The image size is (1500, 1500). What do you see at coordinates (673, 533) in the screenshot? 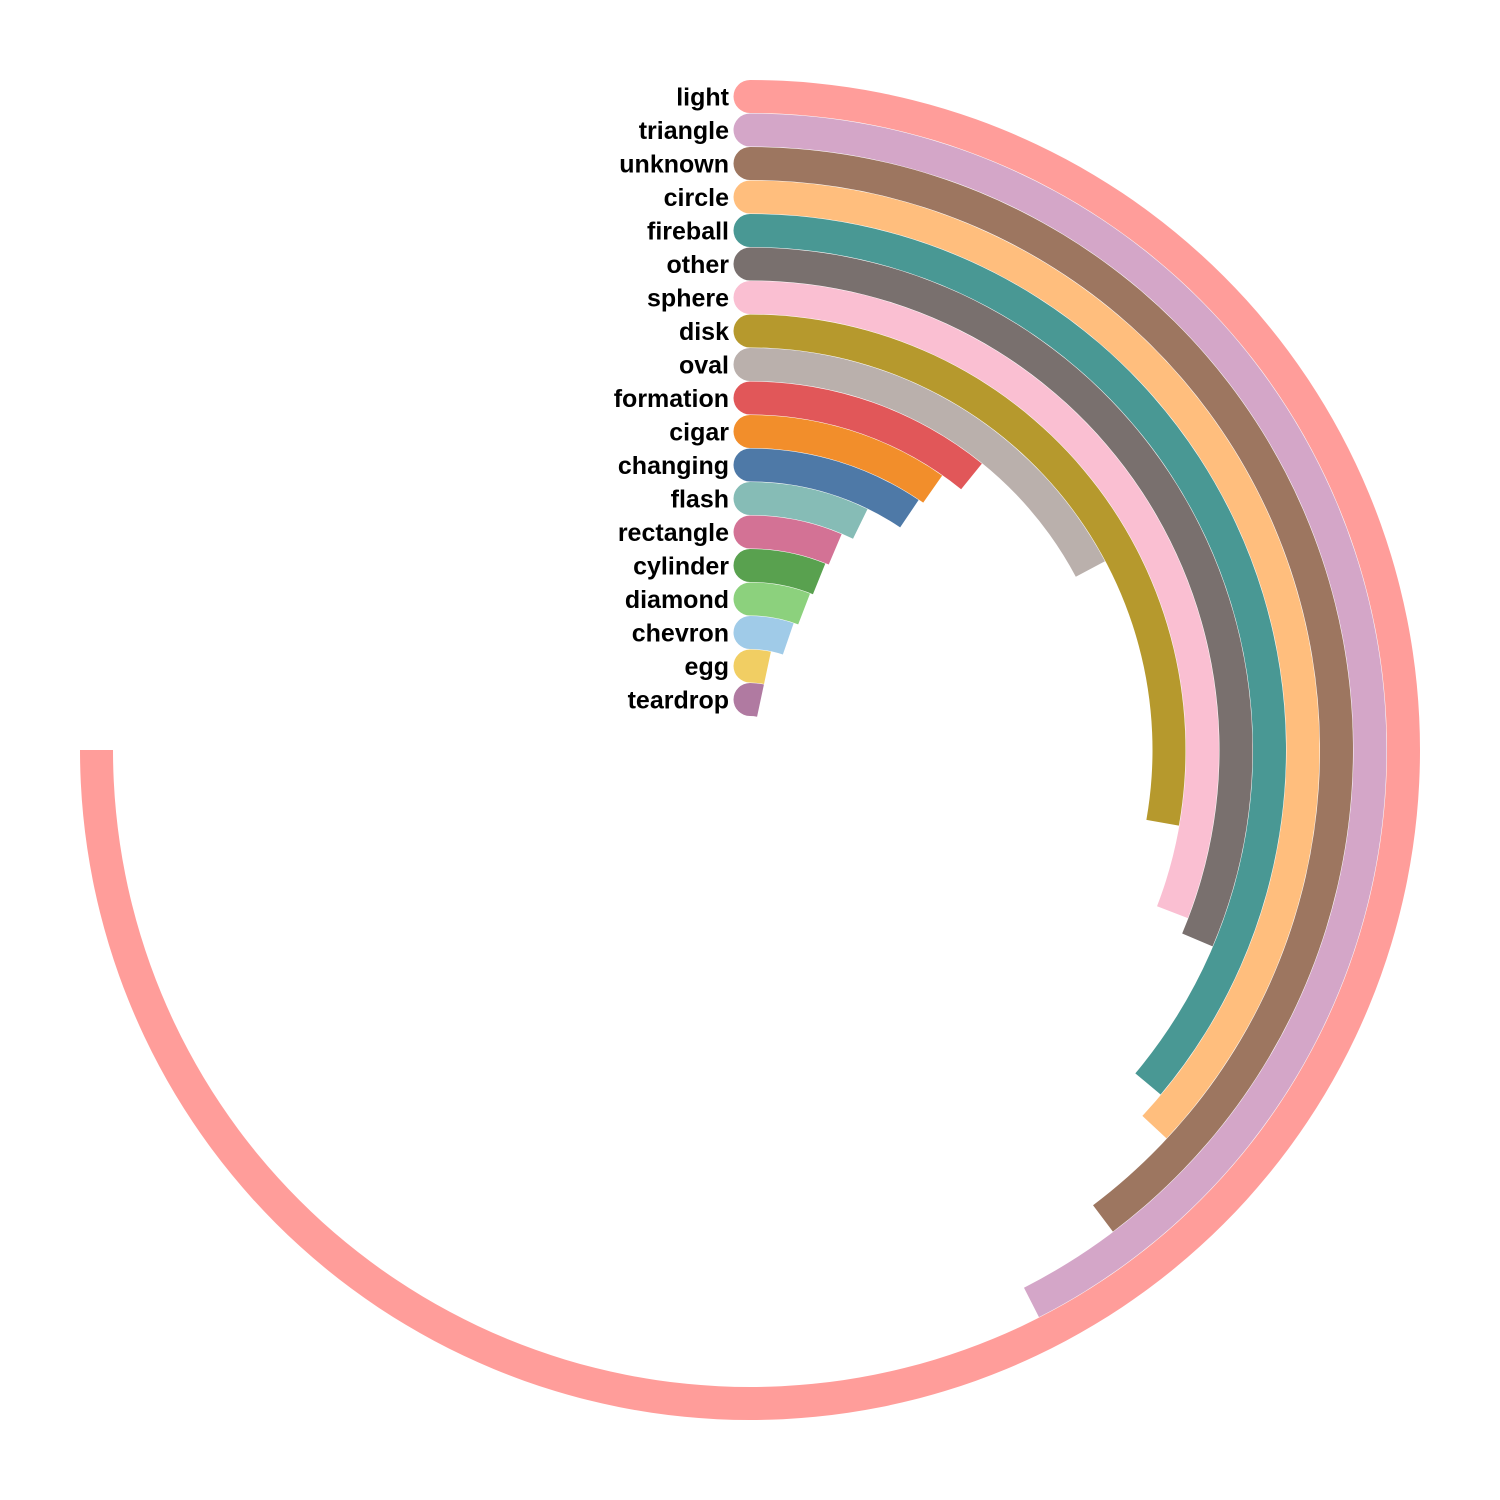
I see `category-label-rectangle: rectangle` at bounding box center [673, 533].